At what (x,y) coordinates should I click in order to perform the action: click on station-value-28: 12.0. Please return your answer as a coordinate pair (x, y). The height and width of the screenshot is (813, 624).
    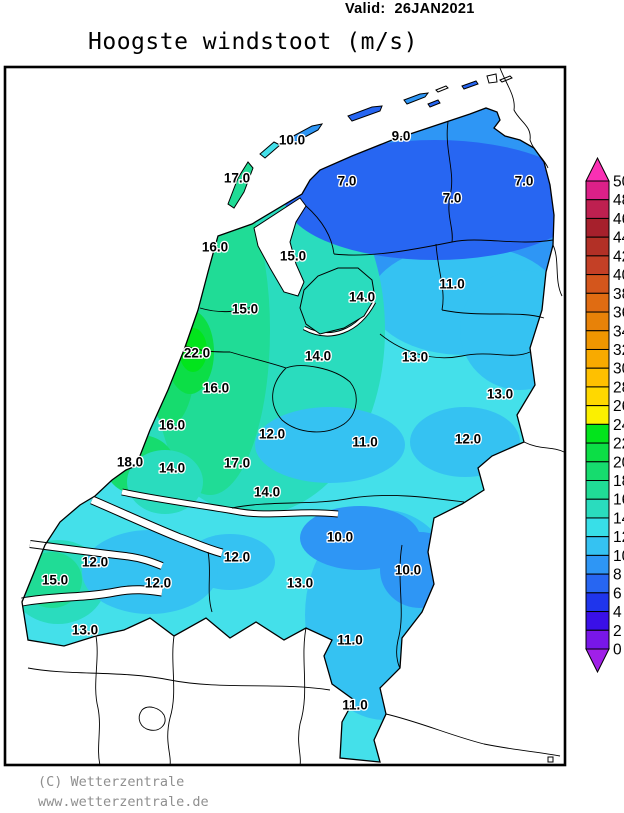
    Looking at the image, I should click on (158, 583).